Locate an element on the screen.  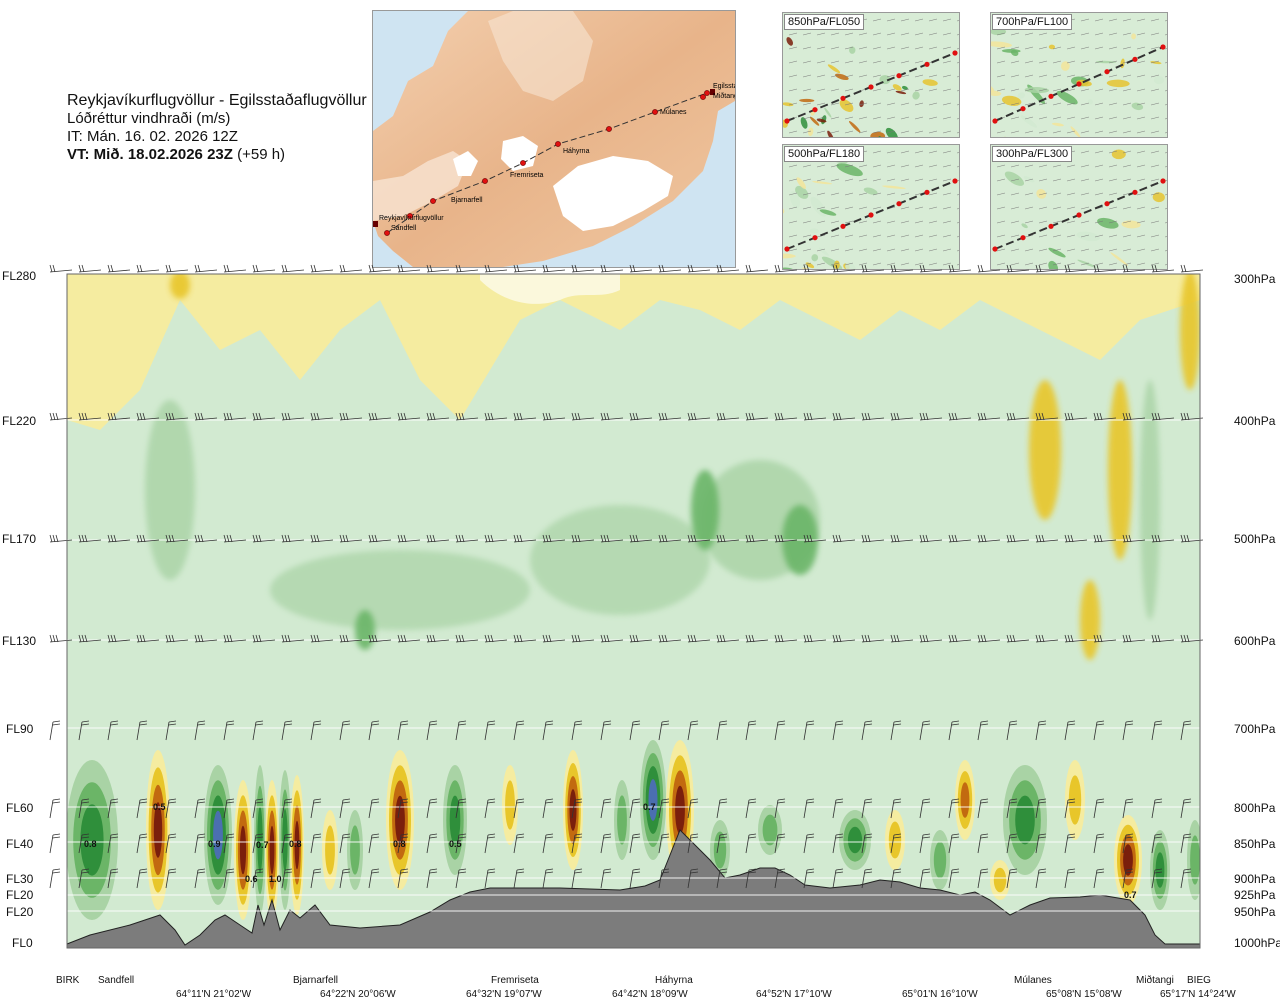
level-map-700: 700hPa/FL100 is located at coordinates (1079, 75).